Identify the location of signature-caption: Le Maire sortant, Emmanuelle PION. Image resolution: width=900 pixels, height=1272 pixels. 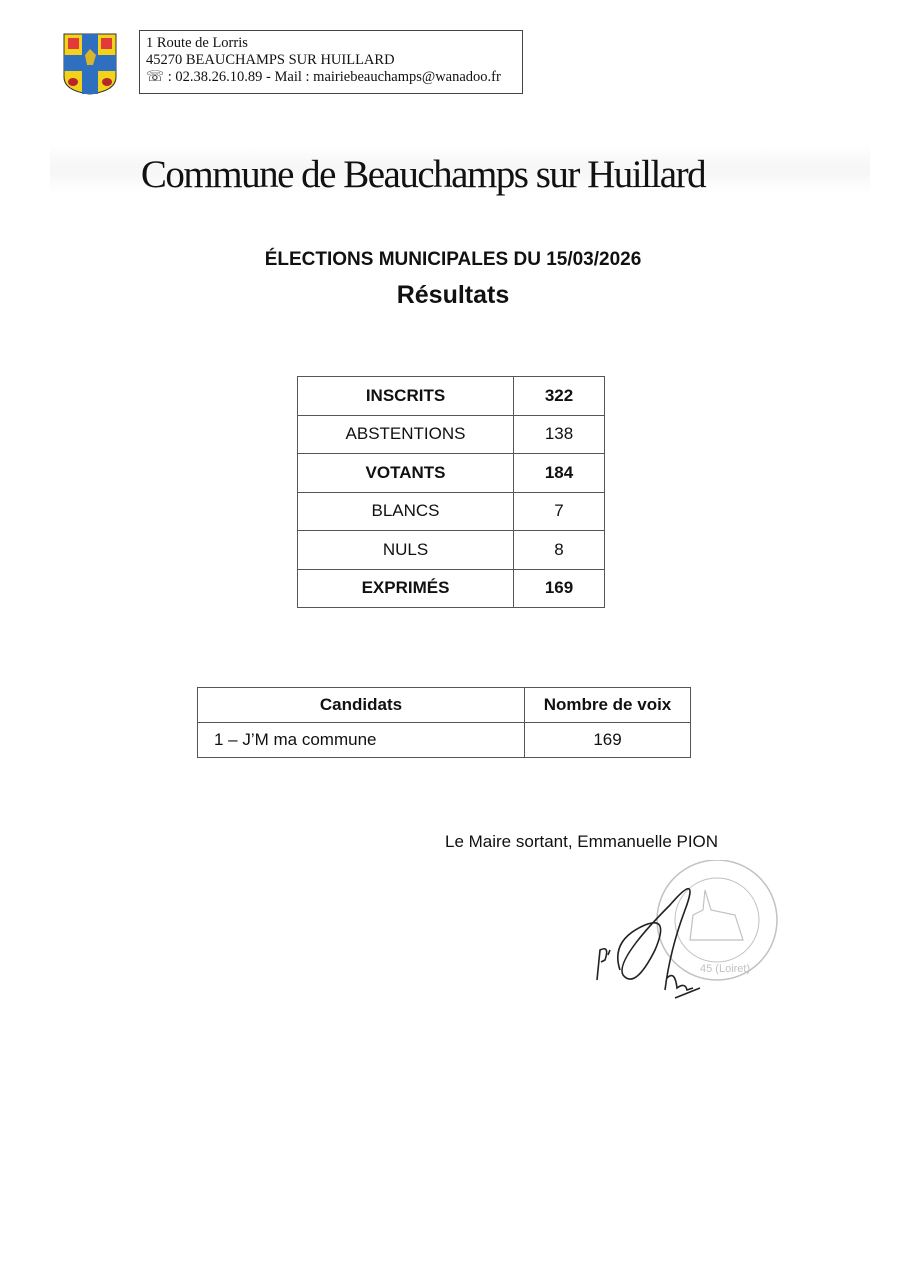
(582, 841).